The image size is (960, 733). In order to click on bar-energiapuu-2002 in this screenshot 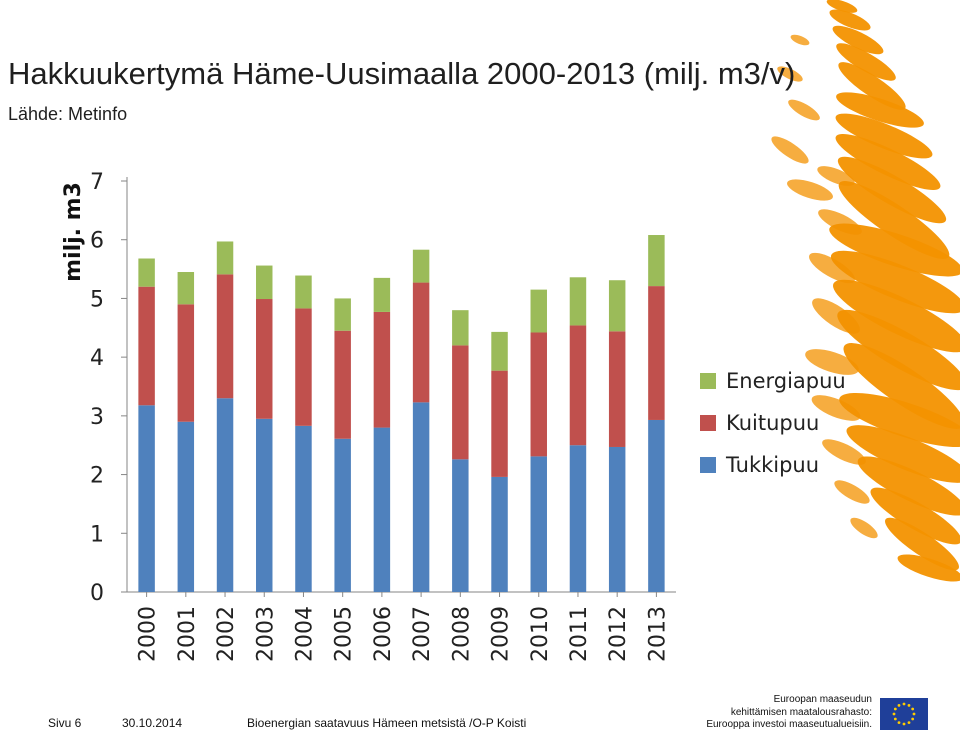, I will do `click(225, 258)`.